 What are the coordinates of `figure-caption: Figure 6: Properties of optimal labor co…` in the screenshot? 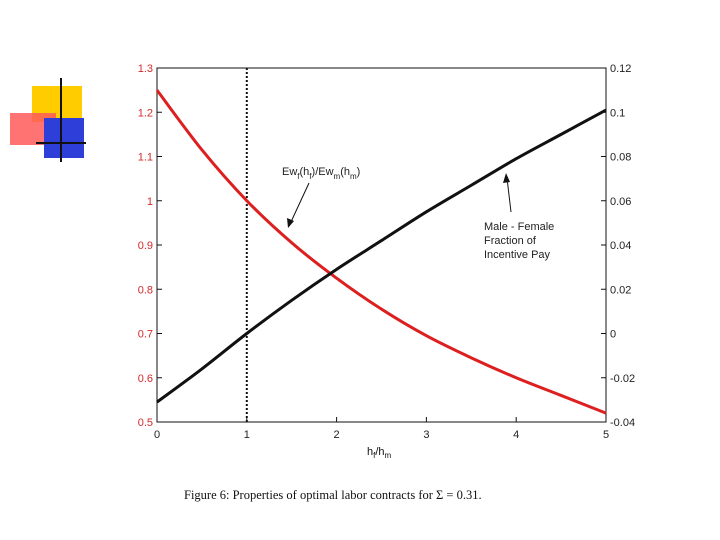 It's located at (333, 495).